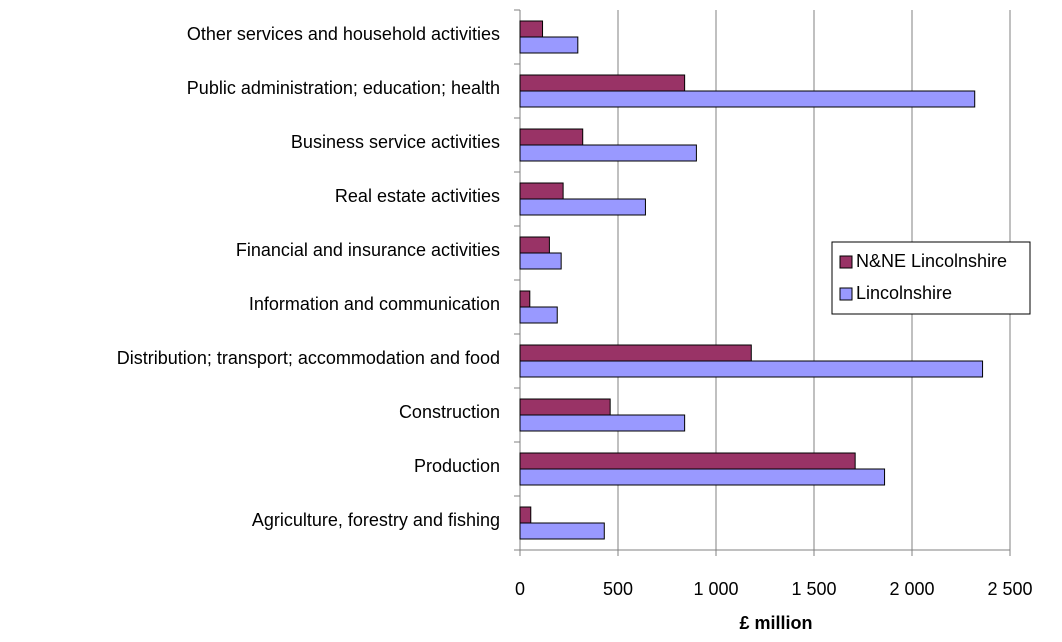  I want to click on legend-box, so click(931, 278).